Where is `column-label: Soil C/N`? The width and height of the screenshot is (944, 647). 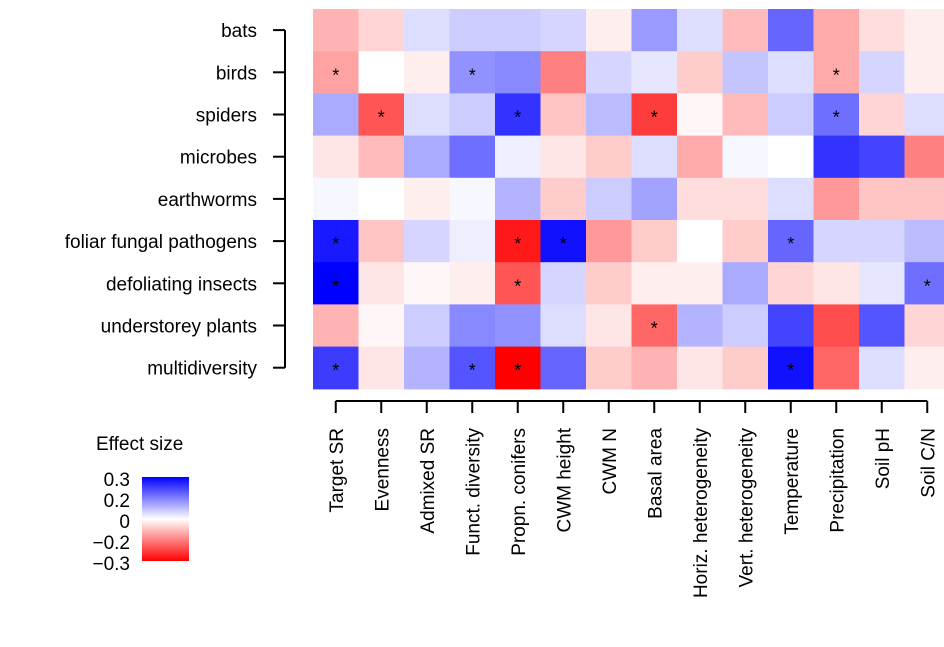 column-label: Soil C/N is located at coordinates (928, 463).